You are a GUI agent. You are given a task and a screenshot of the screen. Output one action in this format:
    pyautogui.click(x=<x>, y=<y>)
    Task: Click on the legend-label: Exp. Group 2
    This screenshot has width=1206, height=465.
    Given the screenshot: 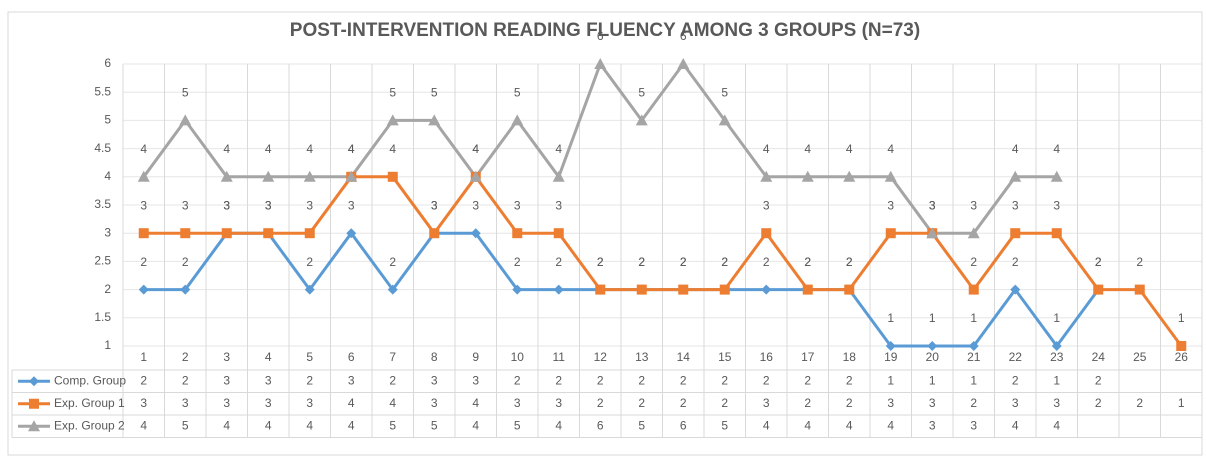 What is the action you would take?
    pyautogui.click(x=89, y=425)
    